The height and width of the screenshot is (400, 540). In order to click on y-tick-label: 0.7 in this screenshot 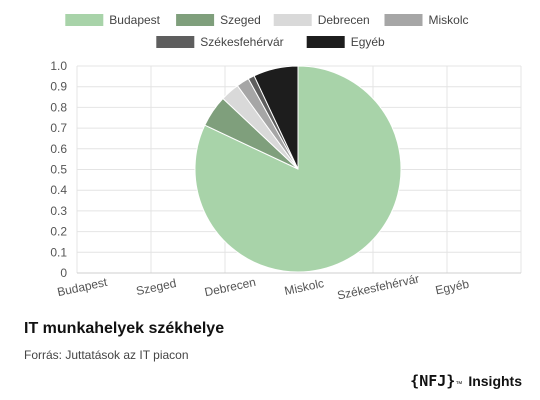, I will do `click(58, 128)`.